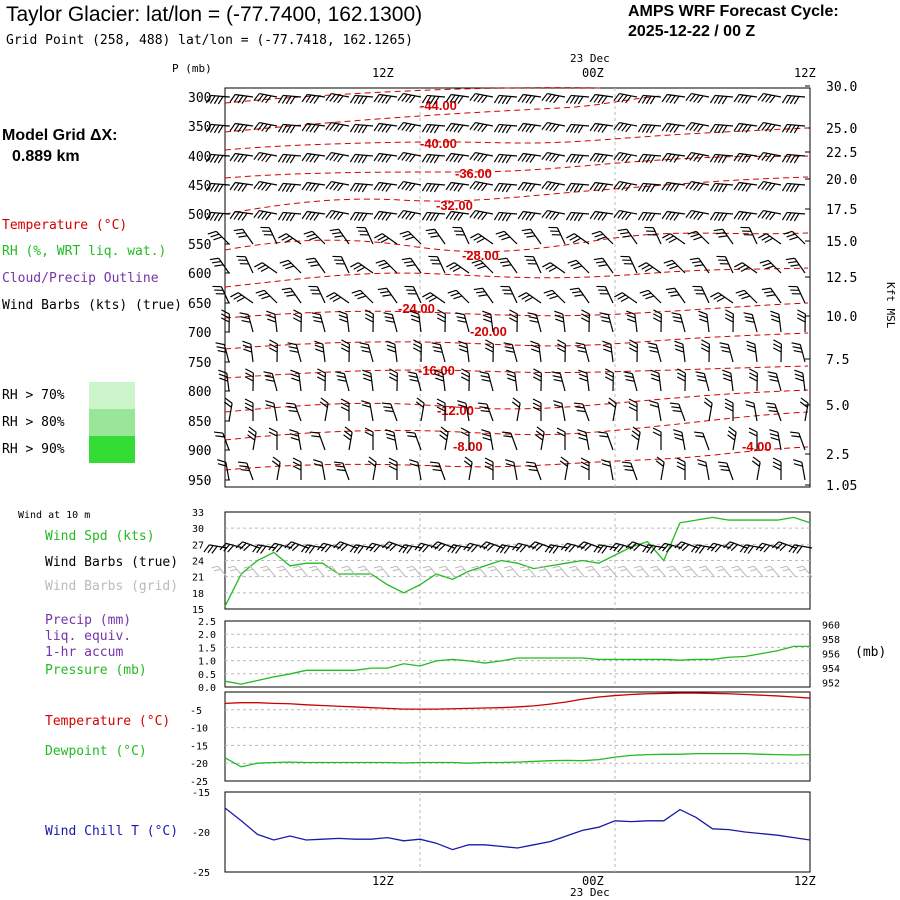 The height and width of the screenshot is (900, 900). I want to click on temperature-contour-label: -32.00, so click(454, 205).